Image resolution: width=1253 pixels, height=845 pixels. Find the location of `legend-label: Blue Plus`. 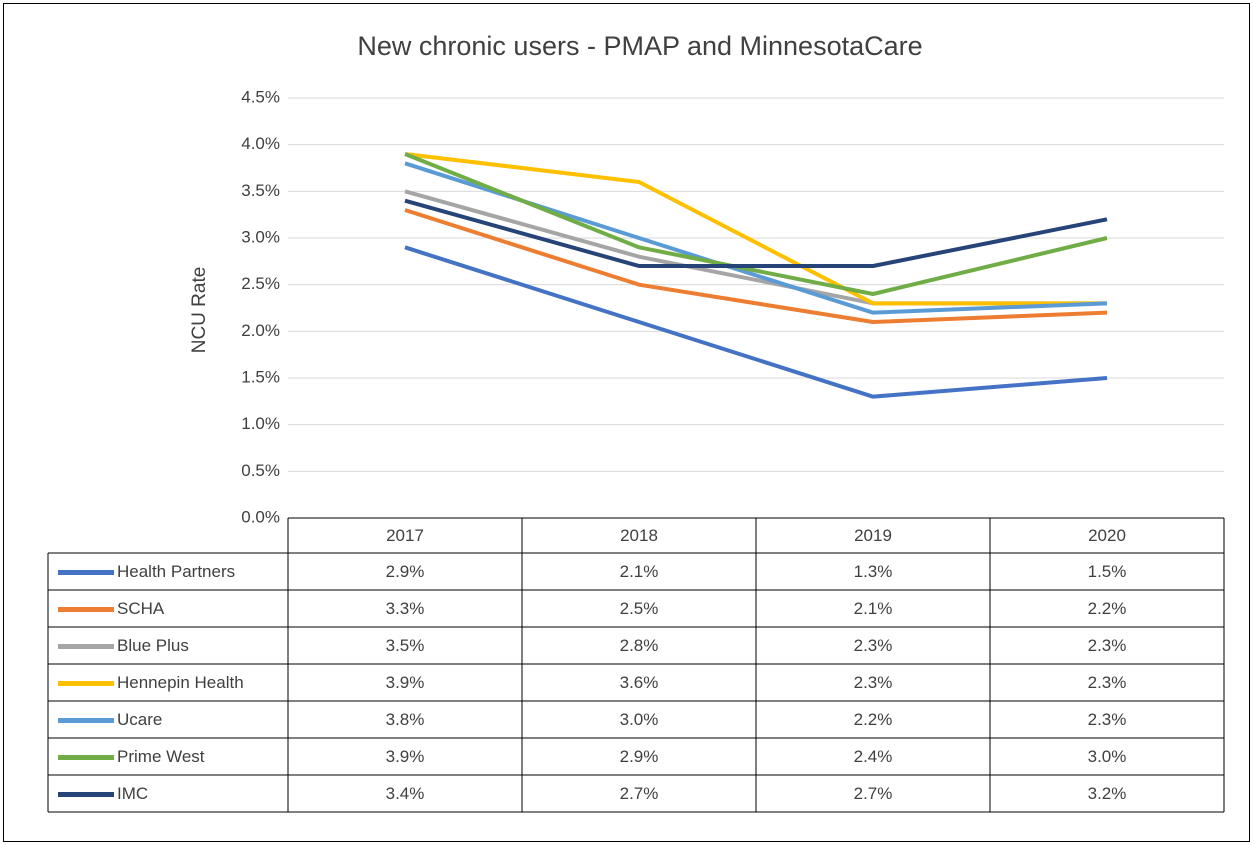

legend-label: Blue Plus is located at coordinates (153, 645).